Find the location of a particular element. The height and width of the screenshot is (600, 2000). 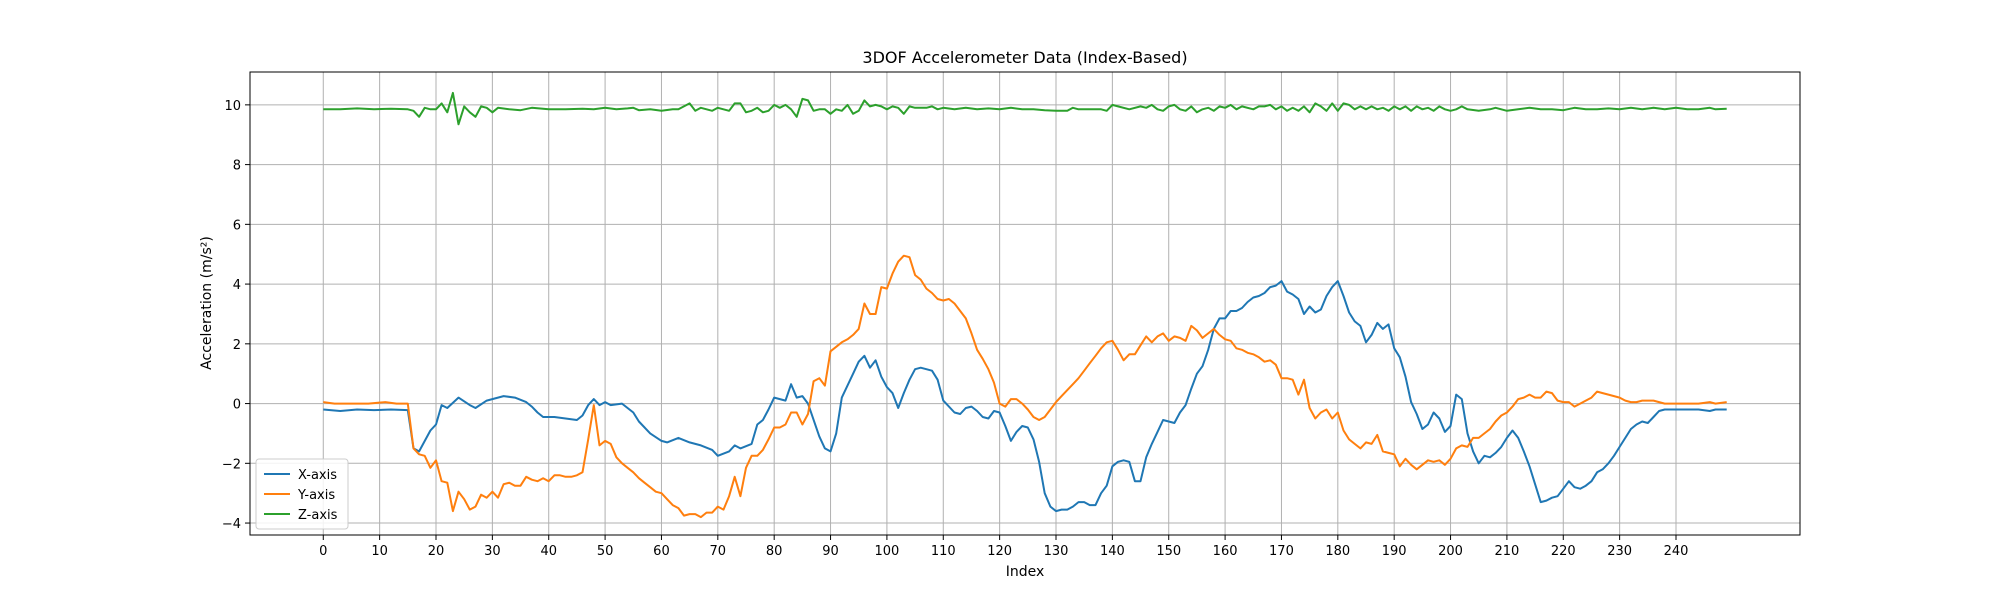

y-tick-label: 8 is located at coordinates (237, 166).